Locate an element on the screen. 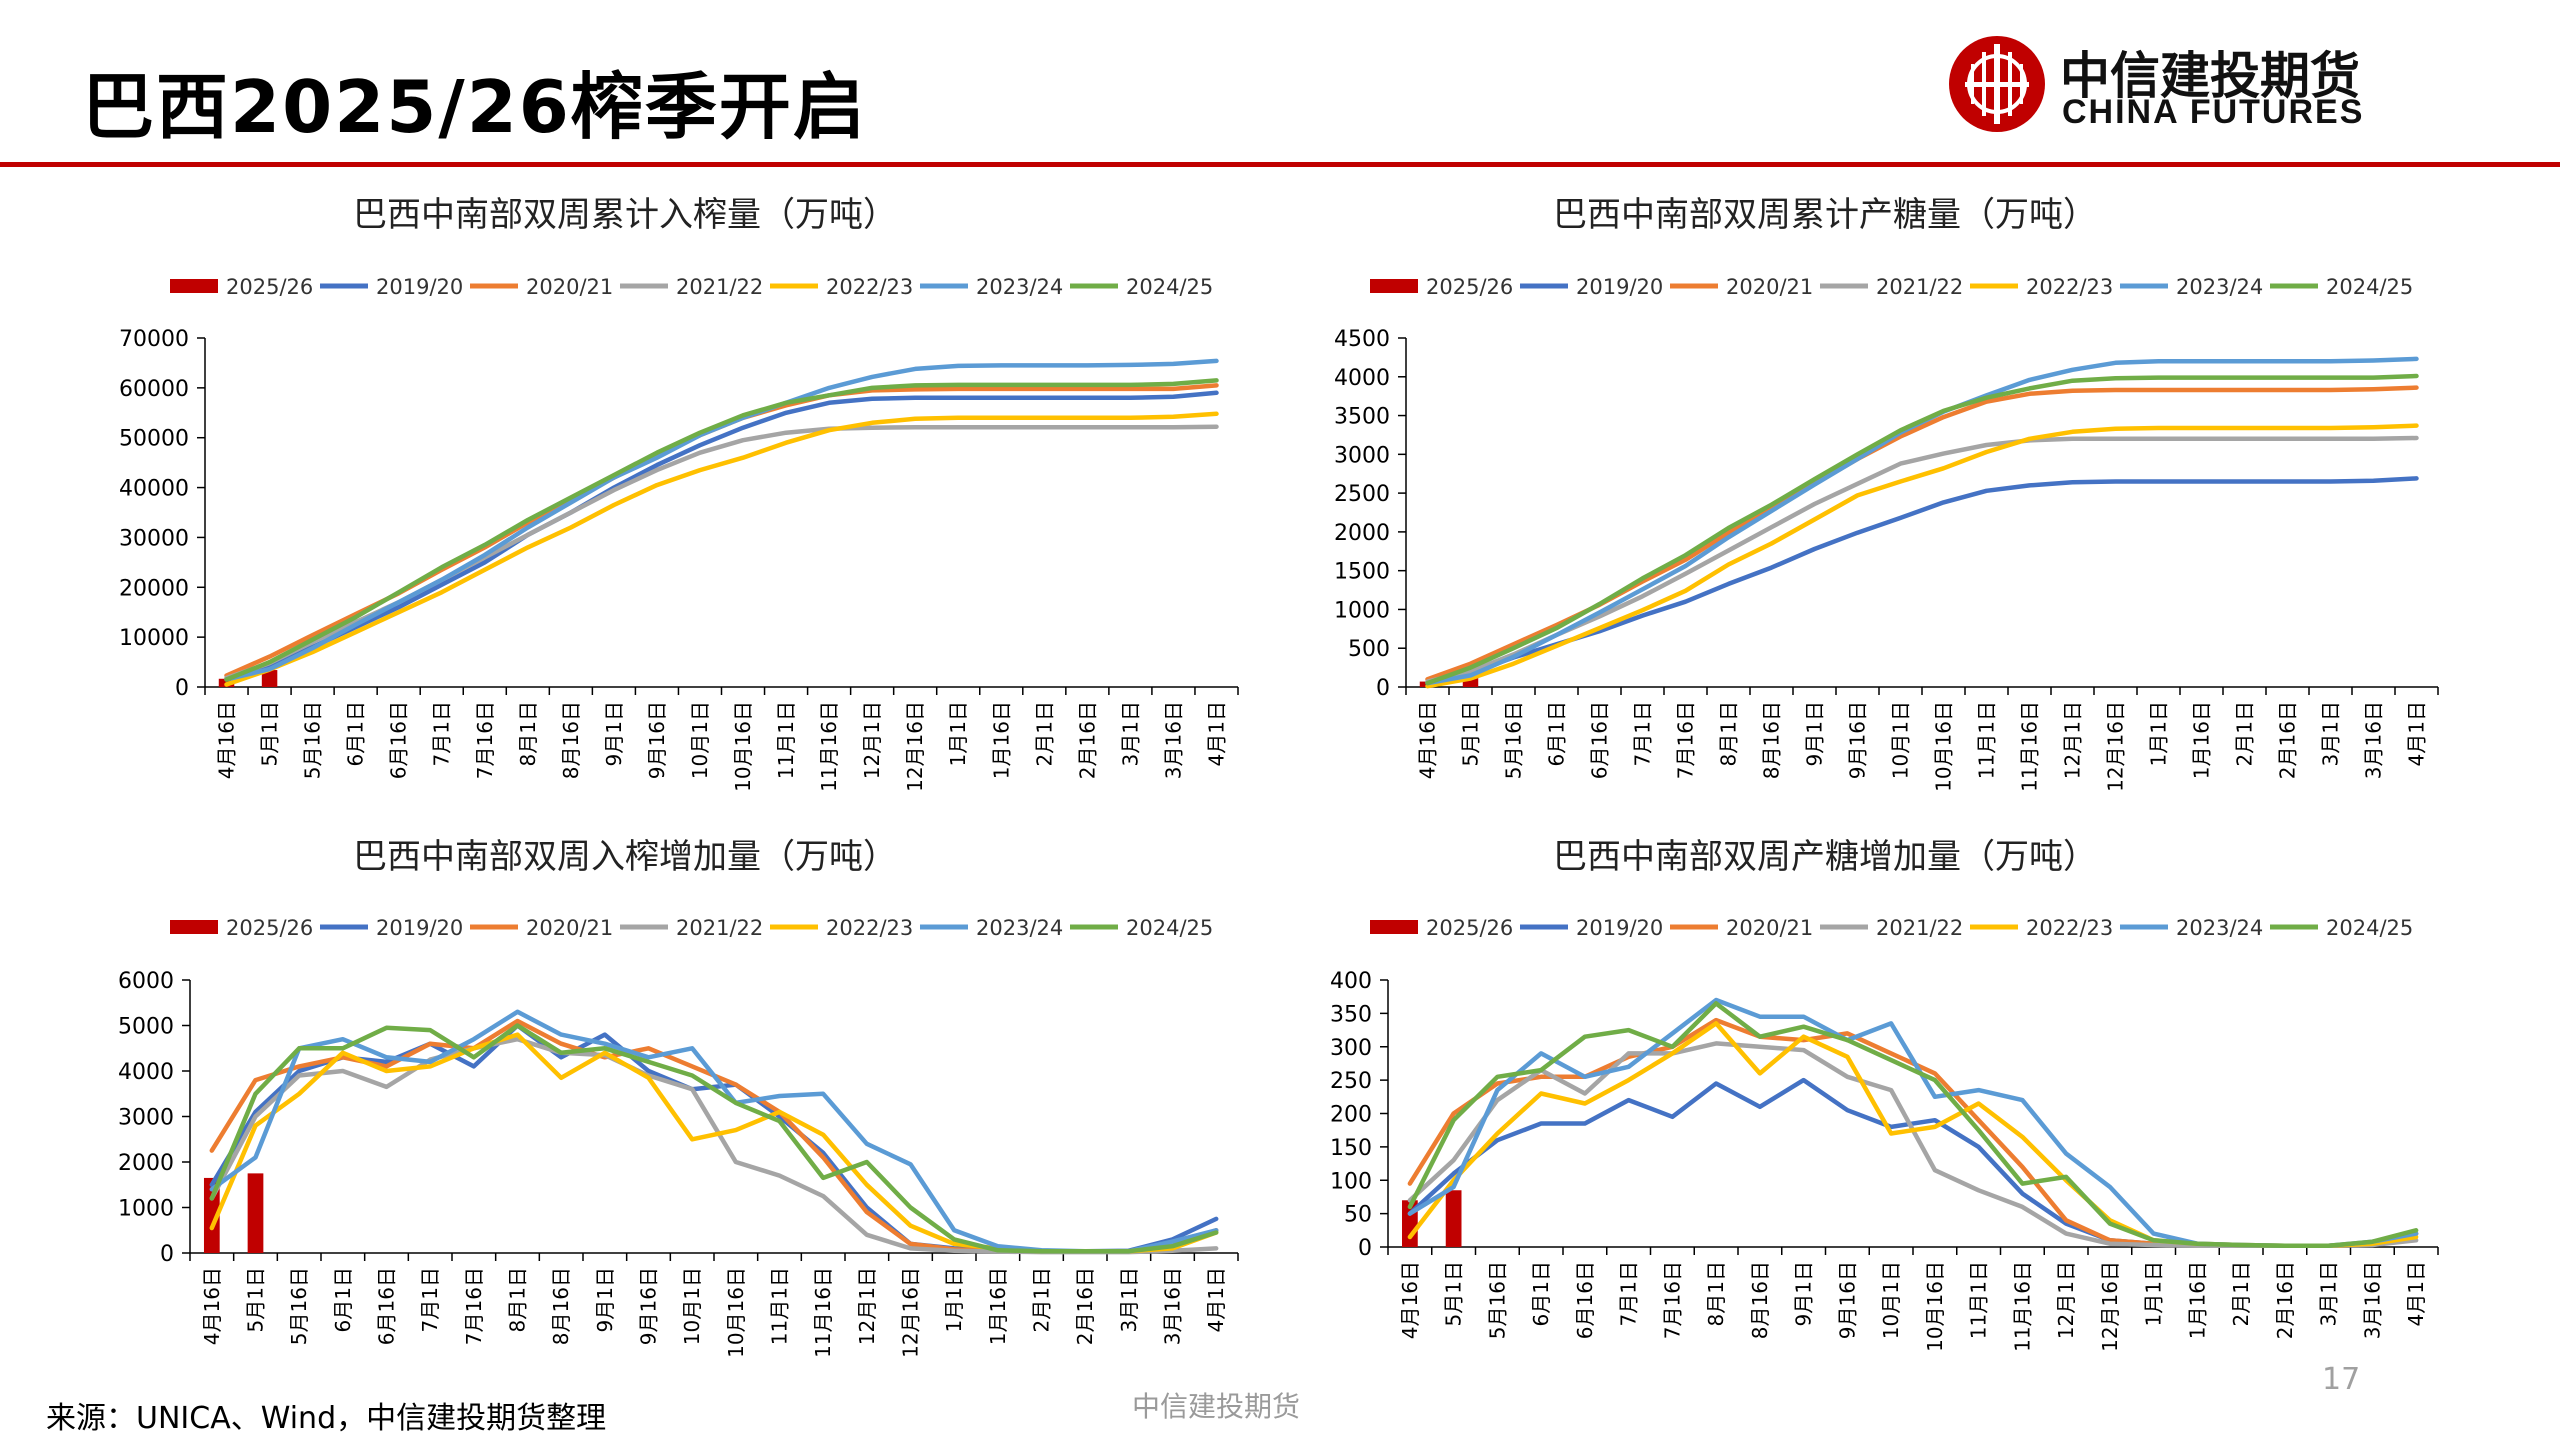  x-tick-label: 8月16日 is located at coordinates (1772, 740).